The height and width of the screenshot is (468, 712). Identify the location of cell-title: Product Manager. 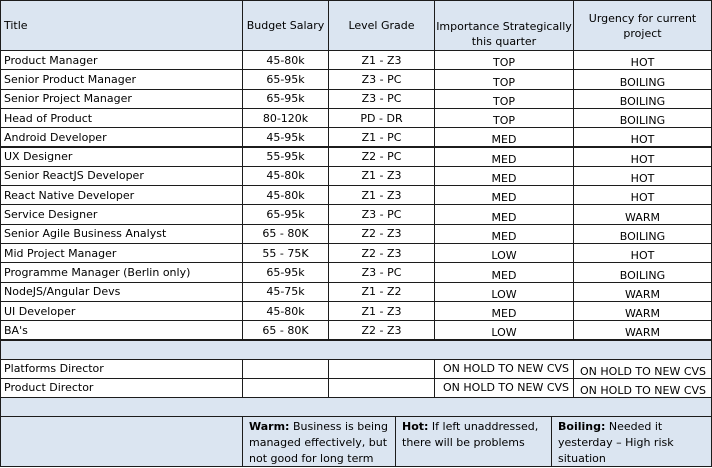
(121, 60).